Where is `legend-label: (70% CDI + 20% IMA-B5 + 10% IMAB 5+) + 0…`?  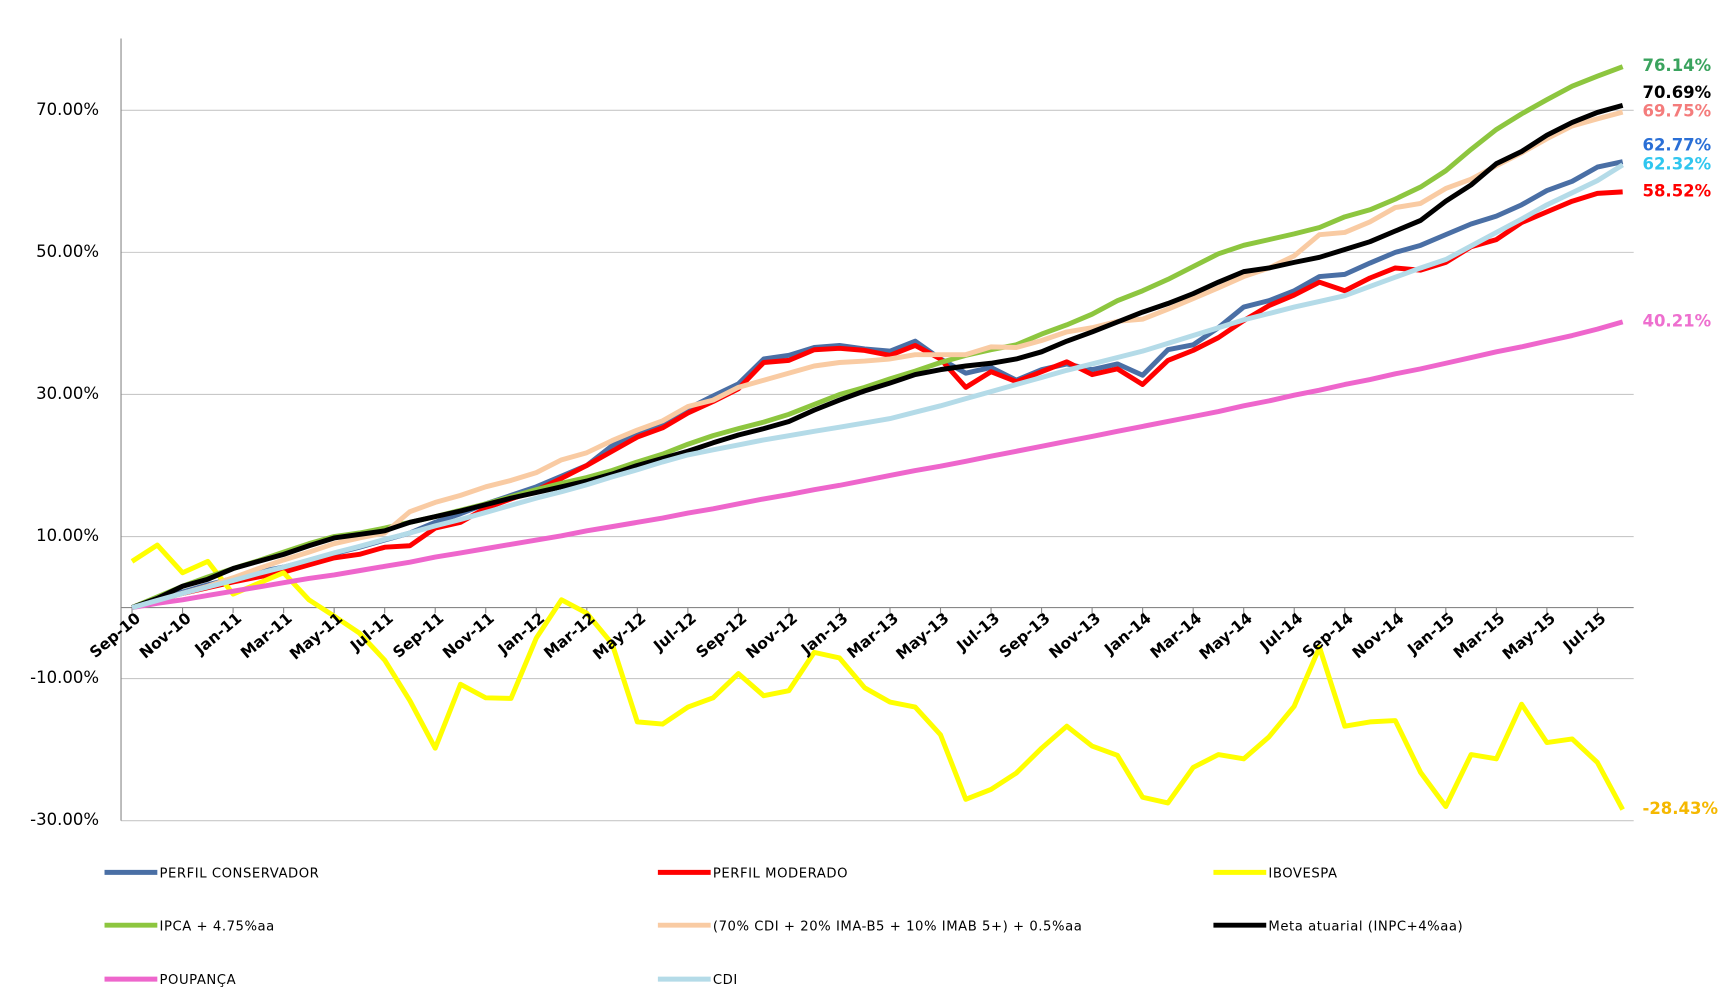 legend-label: (70% CDI + 20% IMA-B5 + 10% IMAB 5+) + 0… is located at coordinates (897, 926).